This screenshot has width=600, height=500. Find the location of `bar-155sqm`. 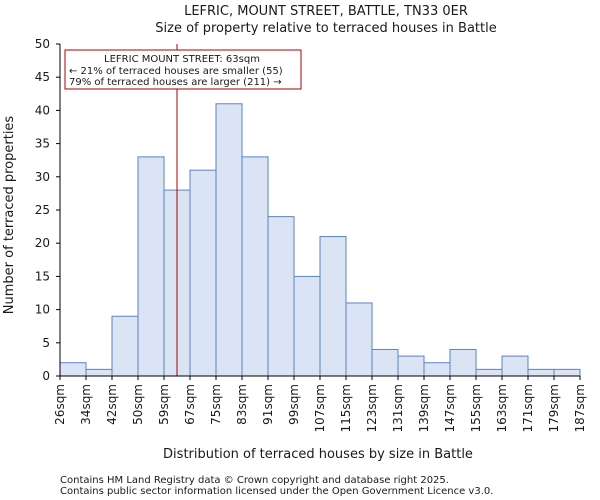

bar-155sqm is located at coordinates (489, 372).